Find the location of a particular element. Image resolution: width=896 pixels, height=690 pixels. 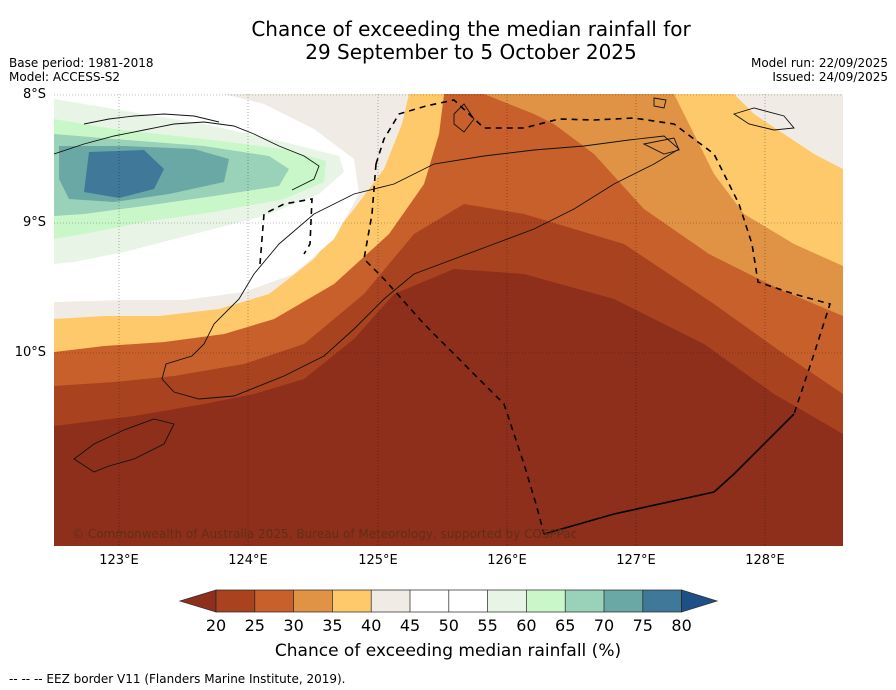

colorbar-label: Chance of exceeding median rainfall (%) is located at coordinates (448, 651).